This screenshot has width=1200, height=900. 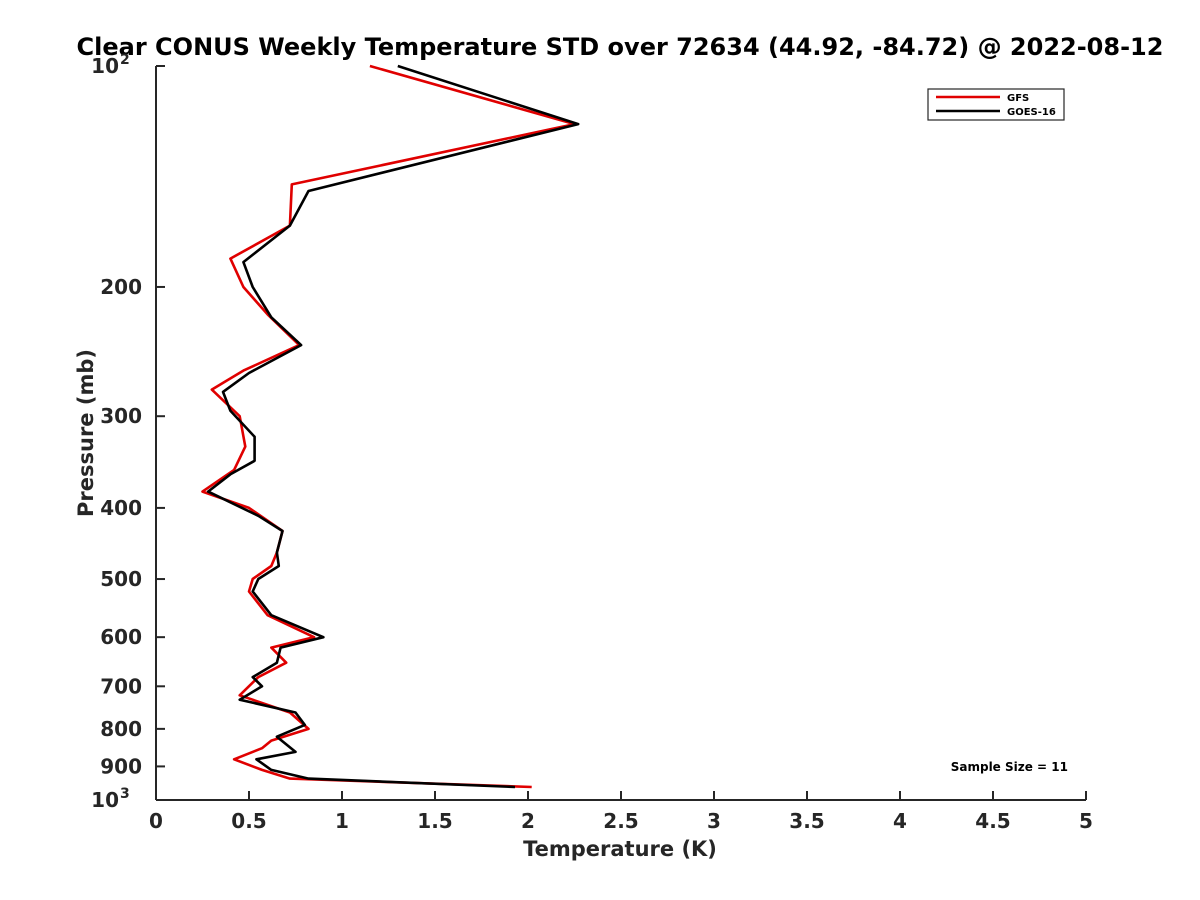 What do you see at coordinates (121, 686) in the screenshot?
I see `y-tick-label: 700` at bounding box center [121, 686].